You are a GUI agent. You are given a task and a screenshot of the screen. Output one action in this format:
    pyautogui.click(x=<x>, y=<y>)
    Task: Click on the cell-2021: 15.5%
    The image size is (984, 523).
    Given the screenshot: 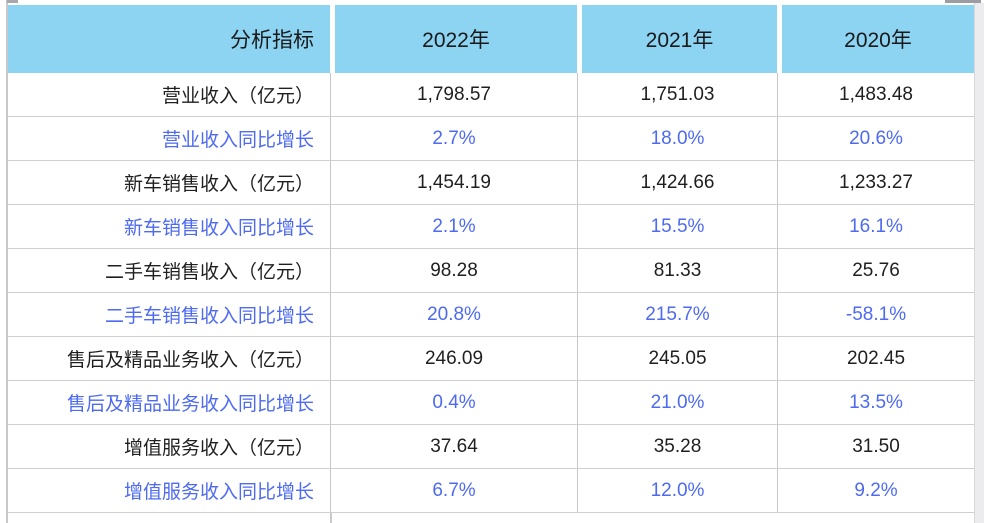 What is the action you would take?
    pyautogui.click(x=677, y=226)
    